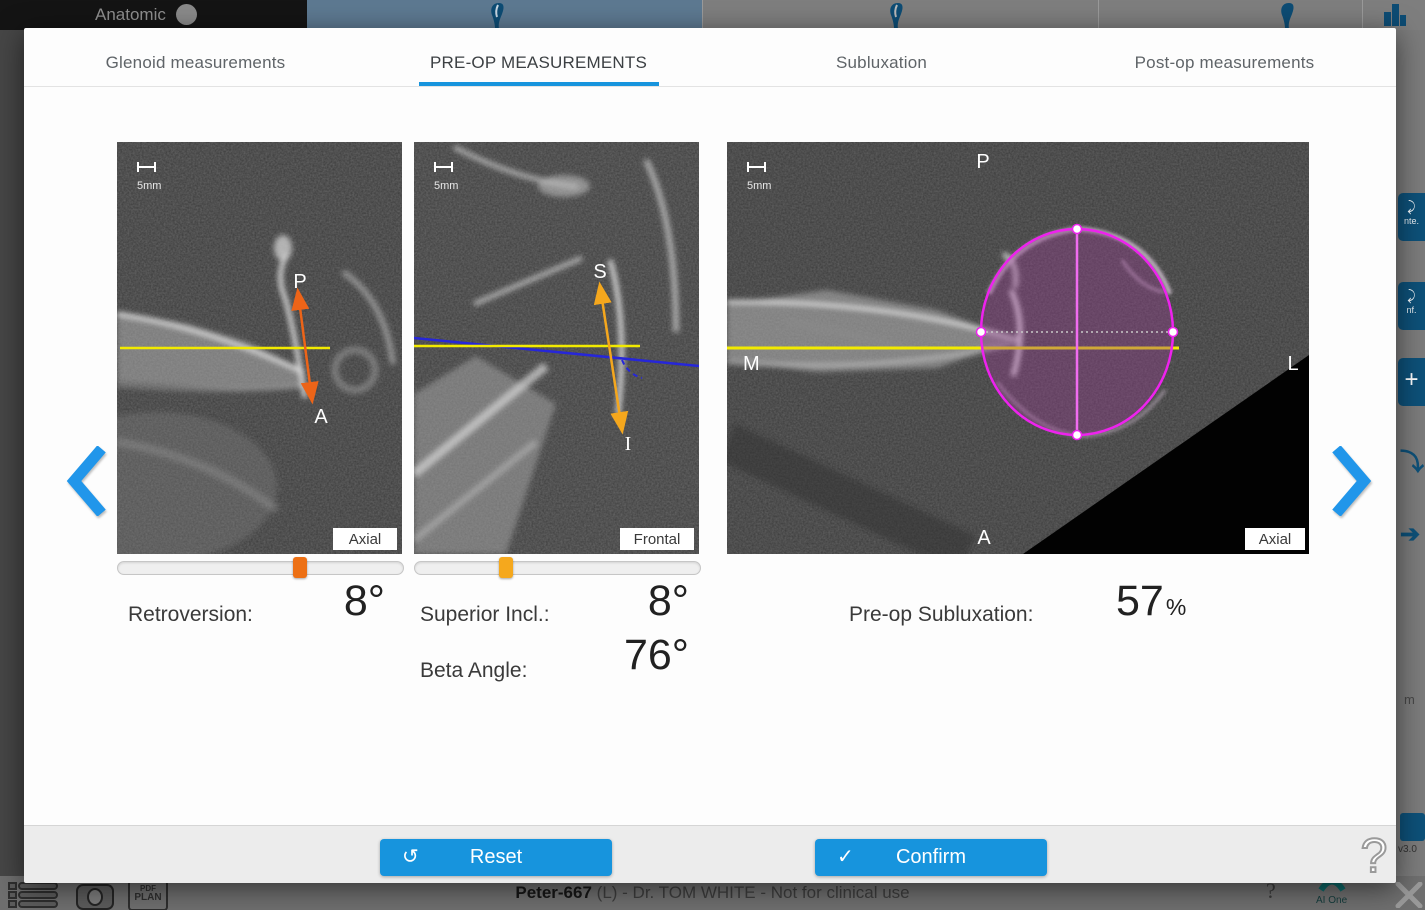 The image size is (1425, 910). I want to click on help-glyph: ?, so click(1374, 856).